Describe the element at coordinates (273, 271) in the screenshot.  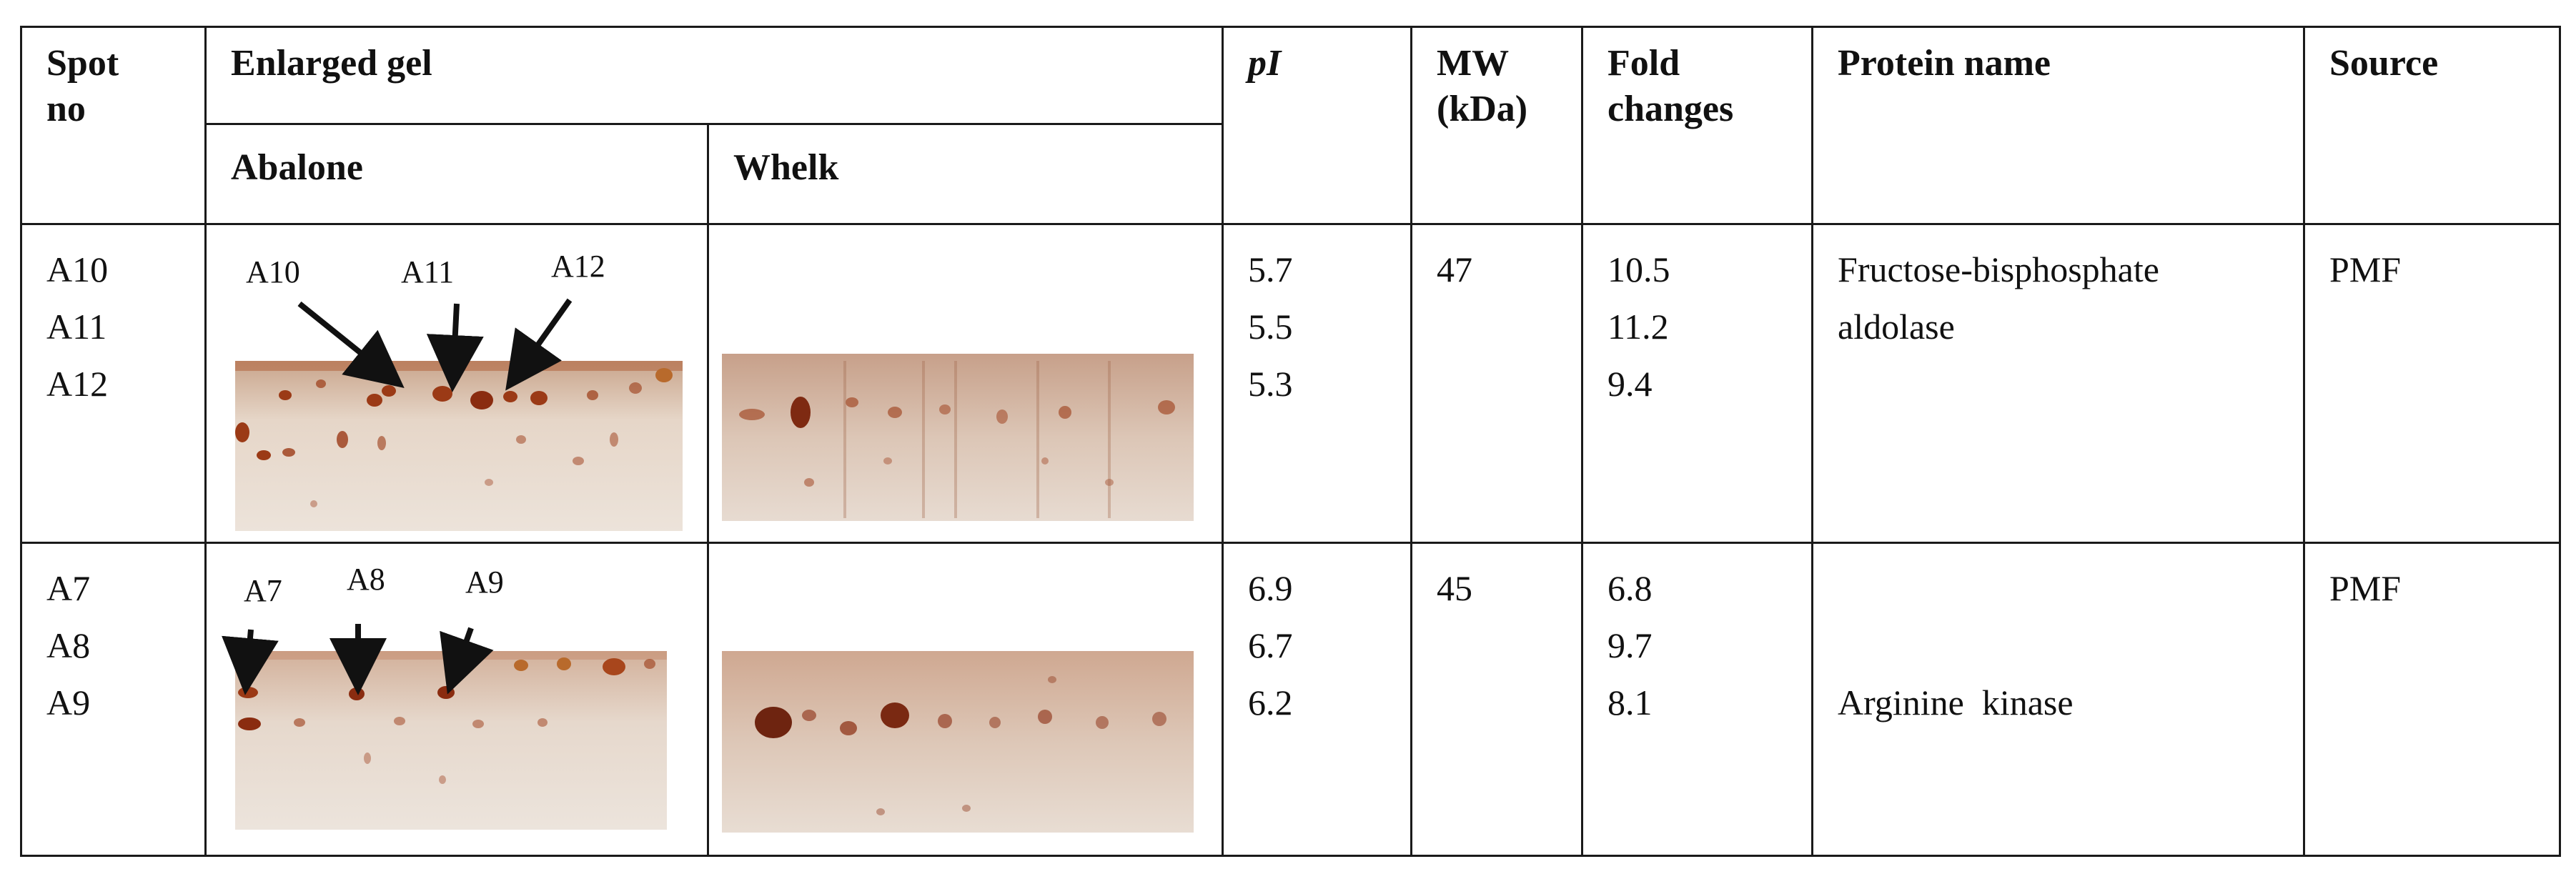
I see `gel-label-a10: A10` at that location.